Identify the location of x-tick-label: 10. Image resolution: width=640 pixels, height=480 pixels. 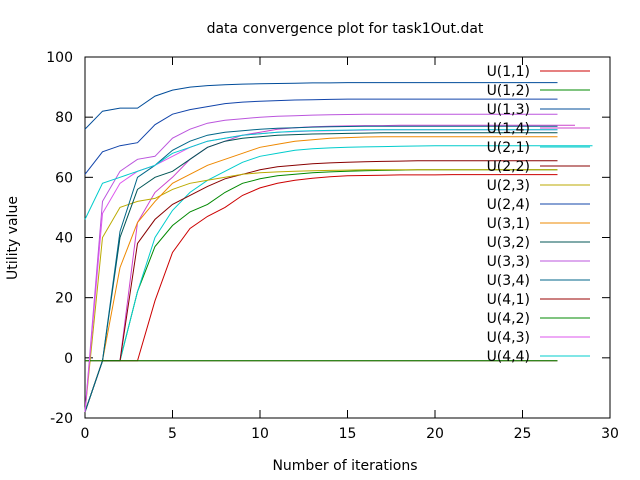
(260, 434).